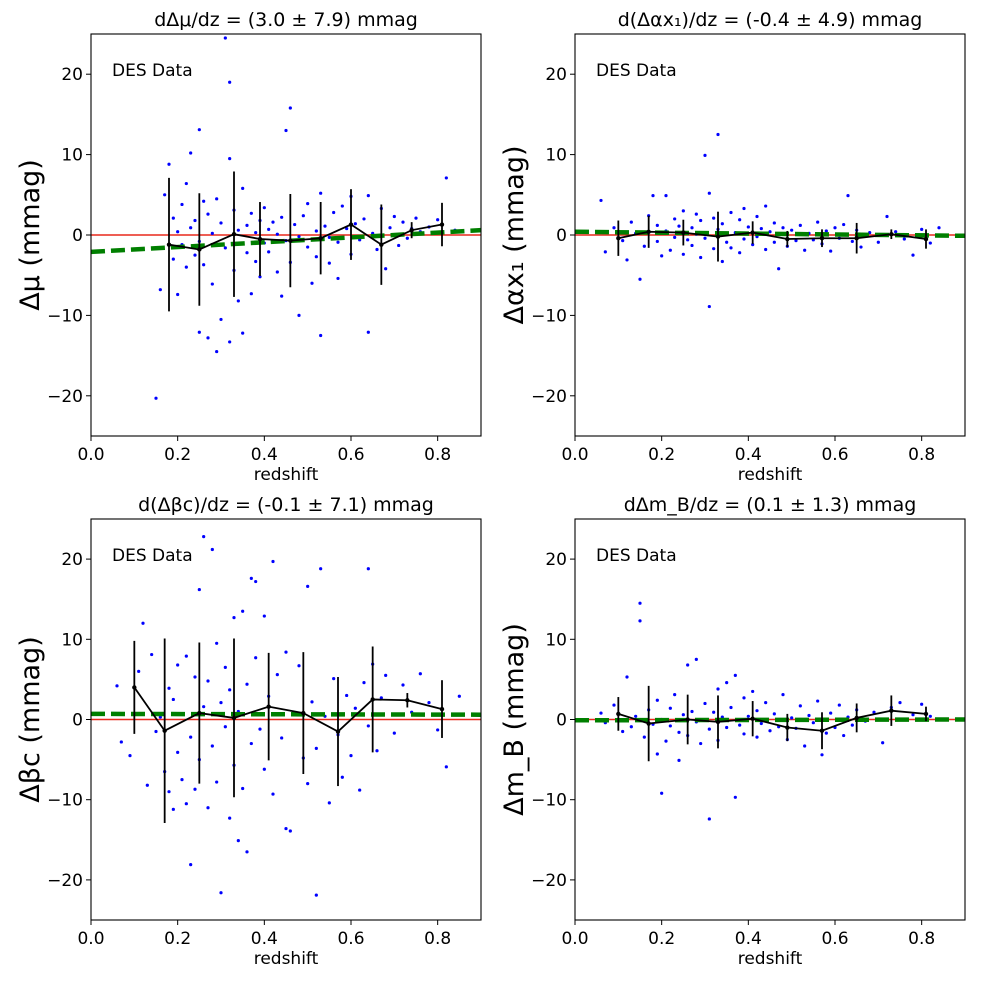  Describe the element at coordinates (30, 235) in the screenshot. I see `y-axis-label: Δμ (mmag)` at that location.